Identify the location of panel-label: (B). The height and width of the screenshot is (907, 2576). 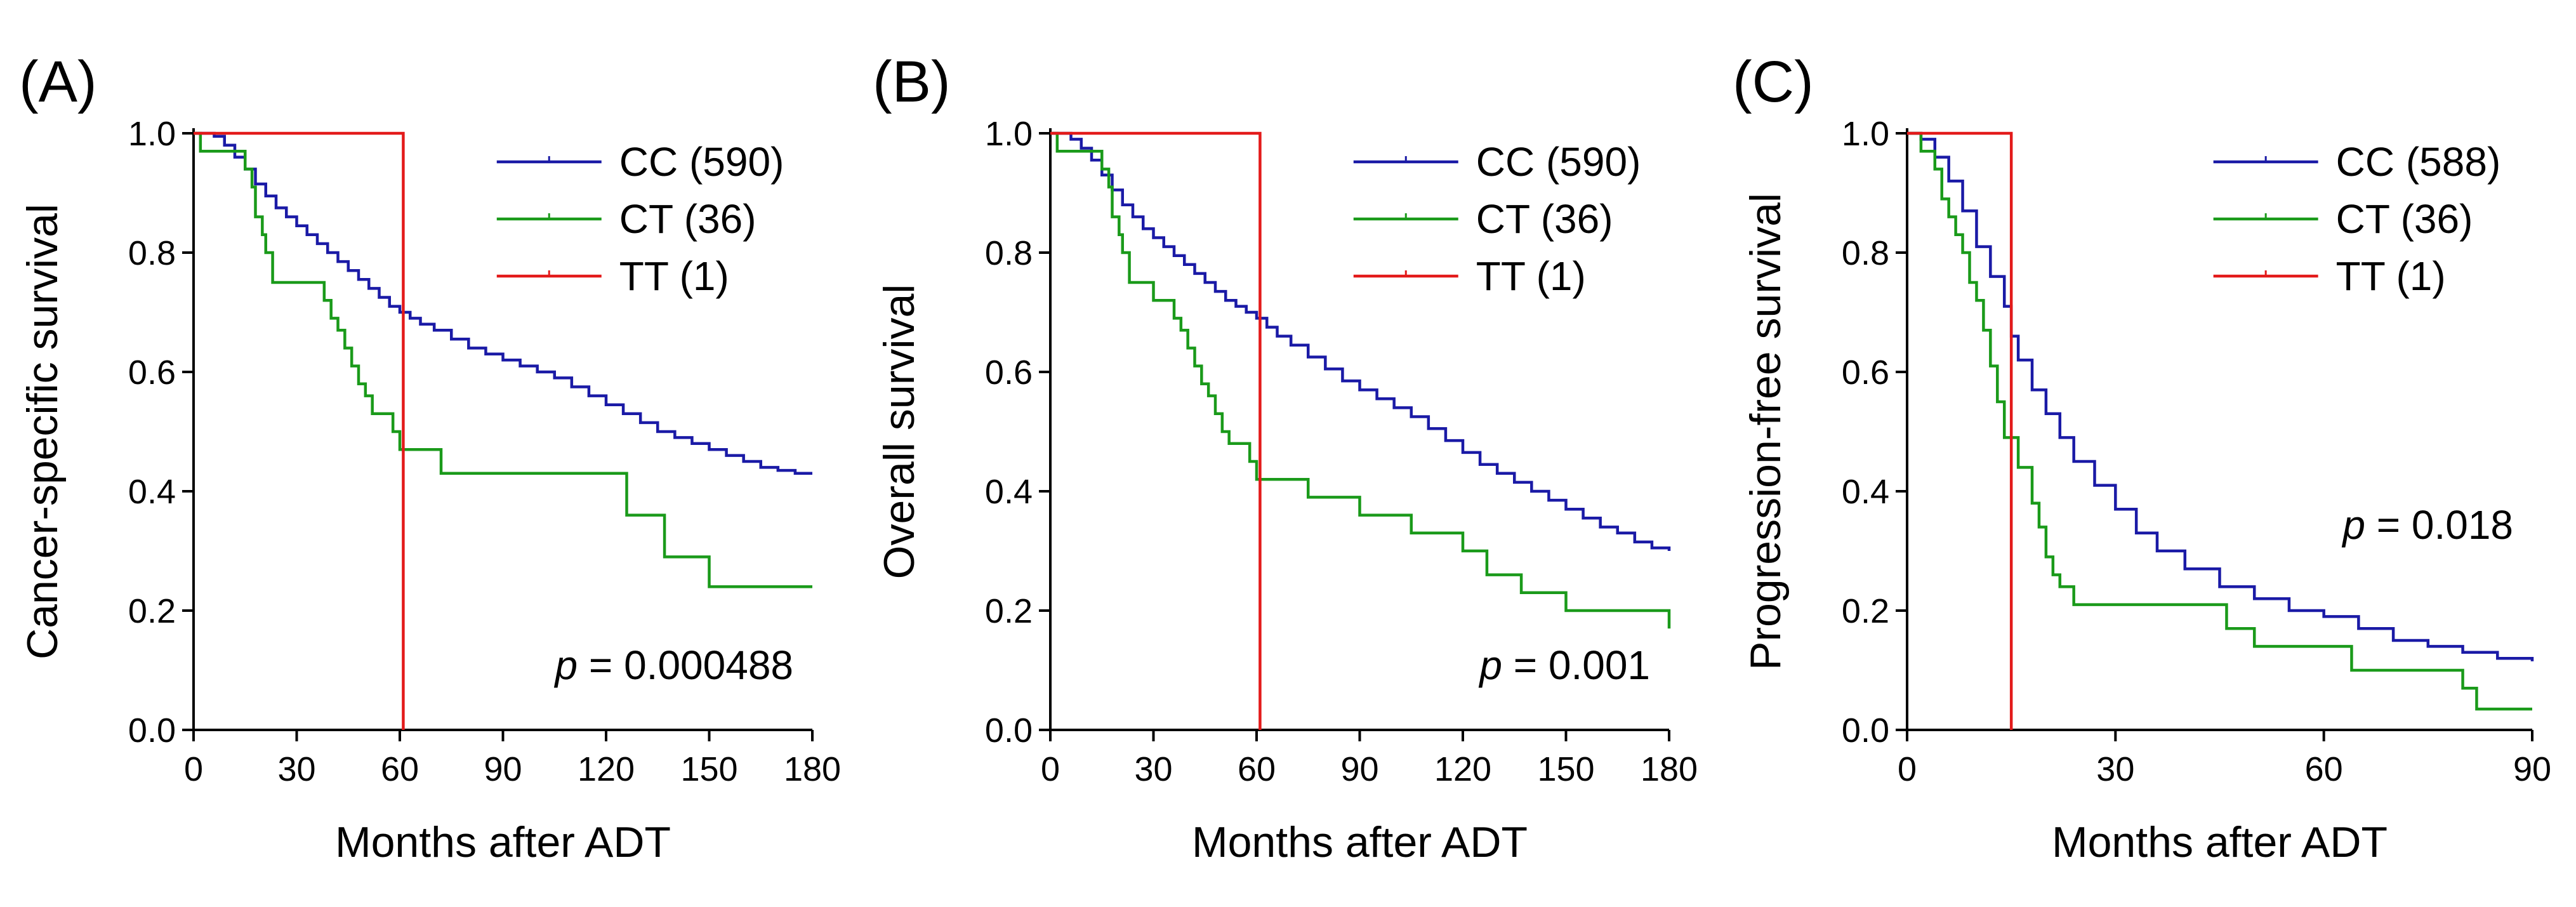
(912, 82).